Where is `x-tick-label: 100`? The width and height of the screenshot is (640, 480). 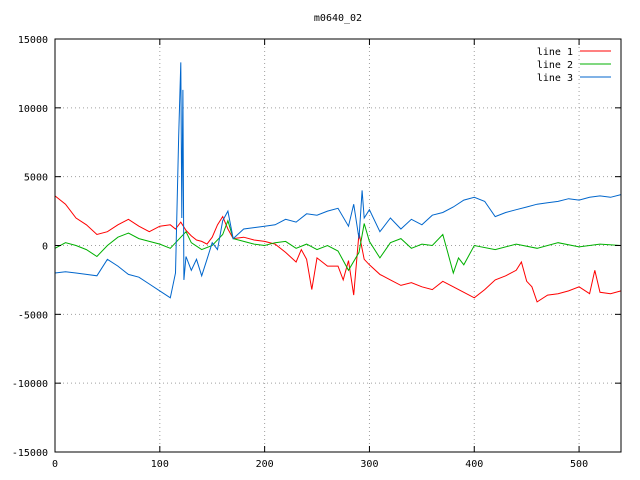 x-tick-label: 100 is located at coordinates (160, 464).